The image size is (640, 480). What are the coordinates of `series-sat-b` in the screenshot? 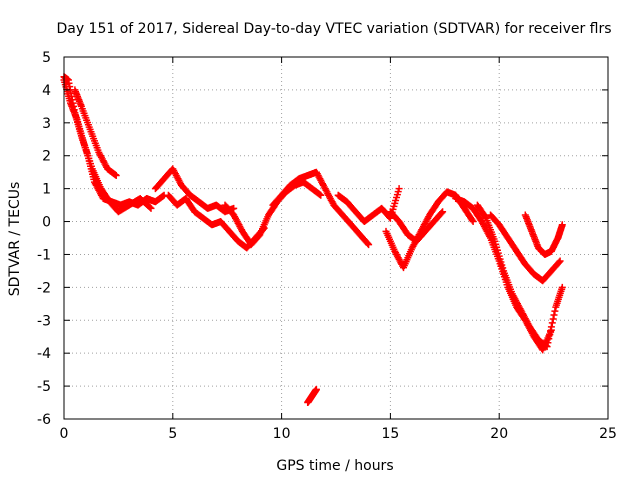 It's located at (107, 146).